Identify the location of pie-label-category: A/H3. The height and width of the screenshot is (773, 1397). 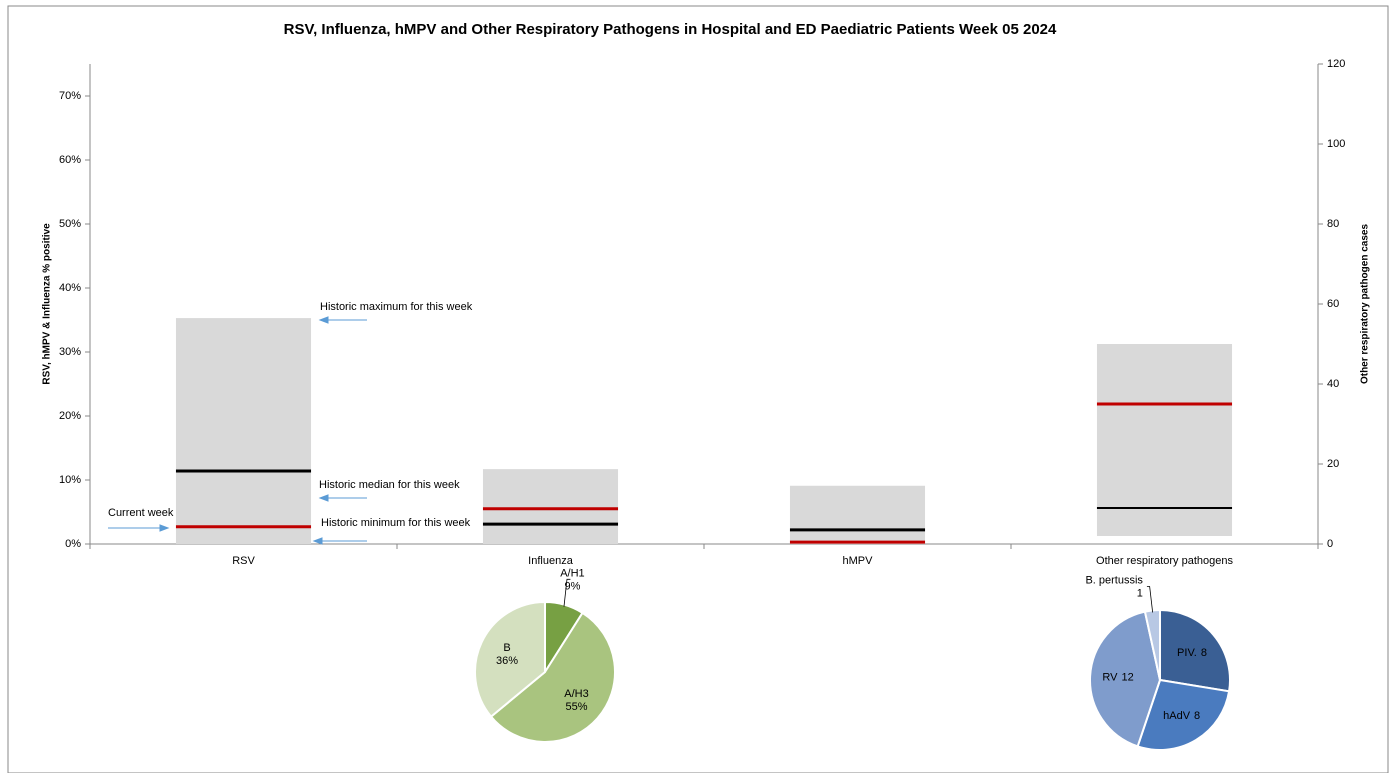
(576, 694).